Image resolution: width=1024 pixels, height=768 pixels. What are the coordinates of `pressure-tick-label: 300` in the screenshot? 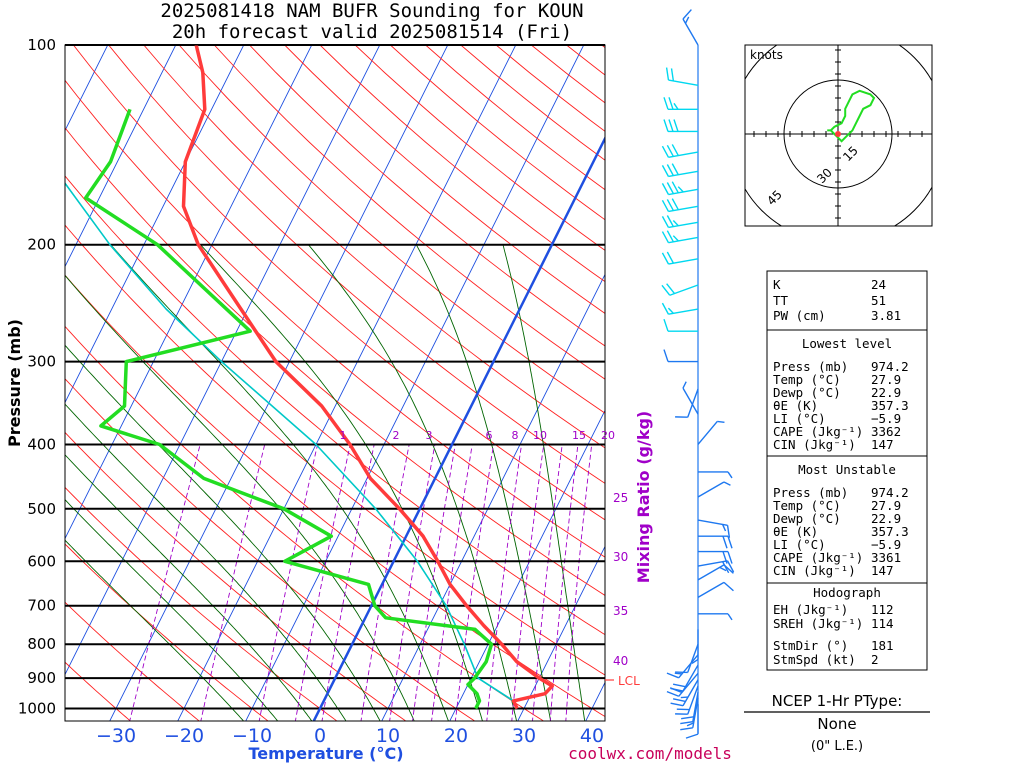 It's located at (41, 362).